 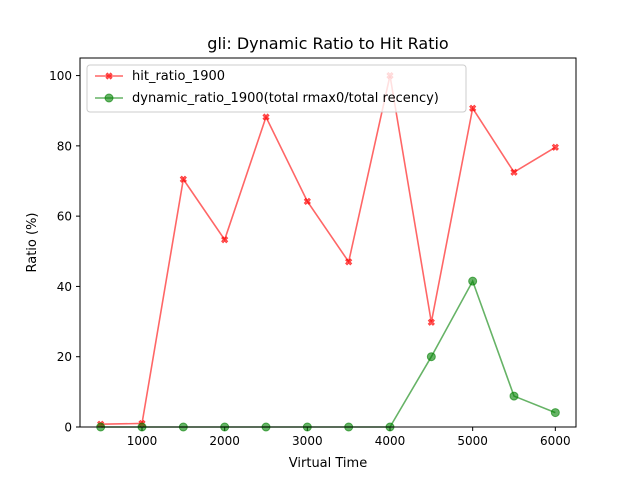 I want to click on x-tick-label: 6000, so click(x=555, y=441).